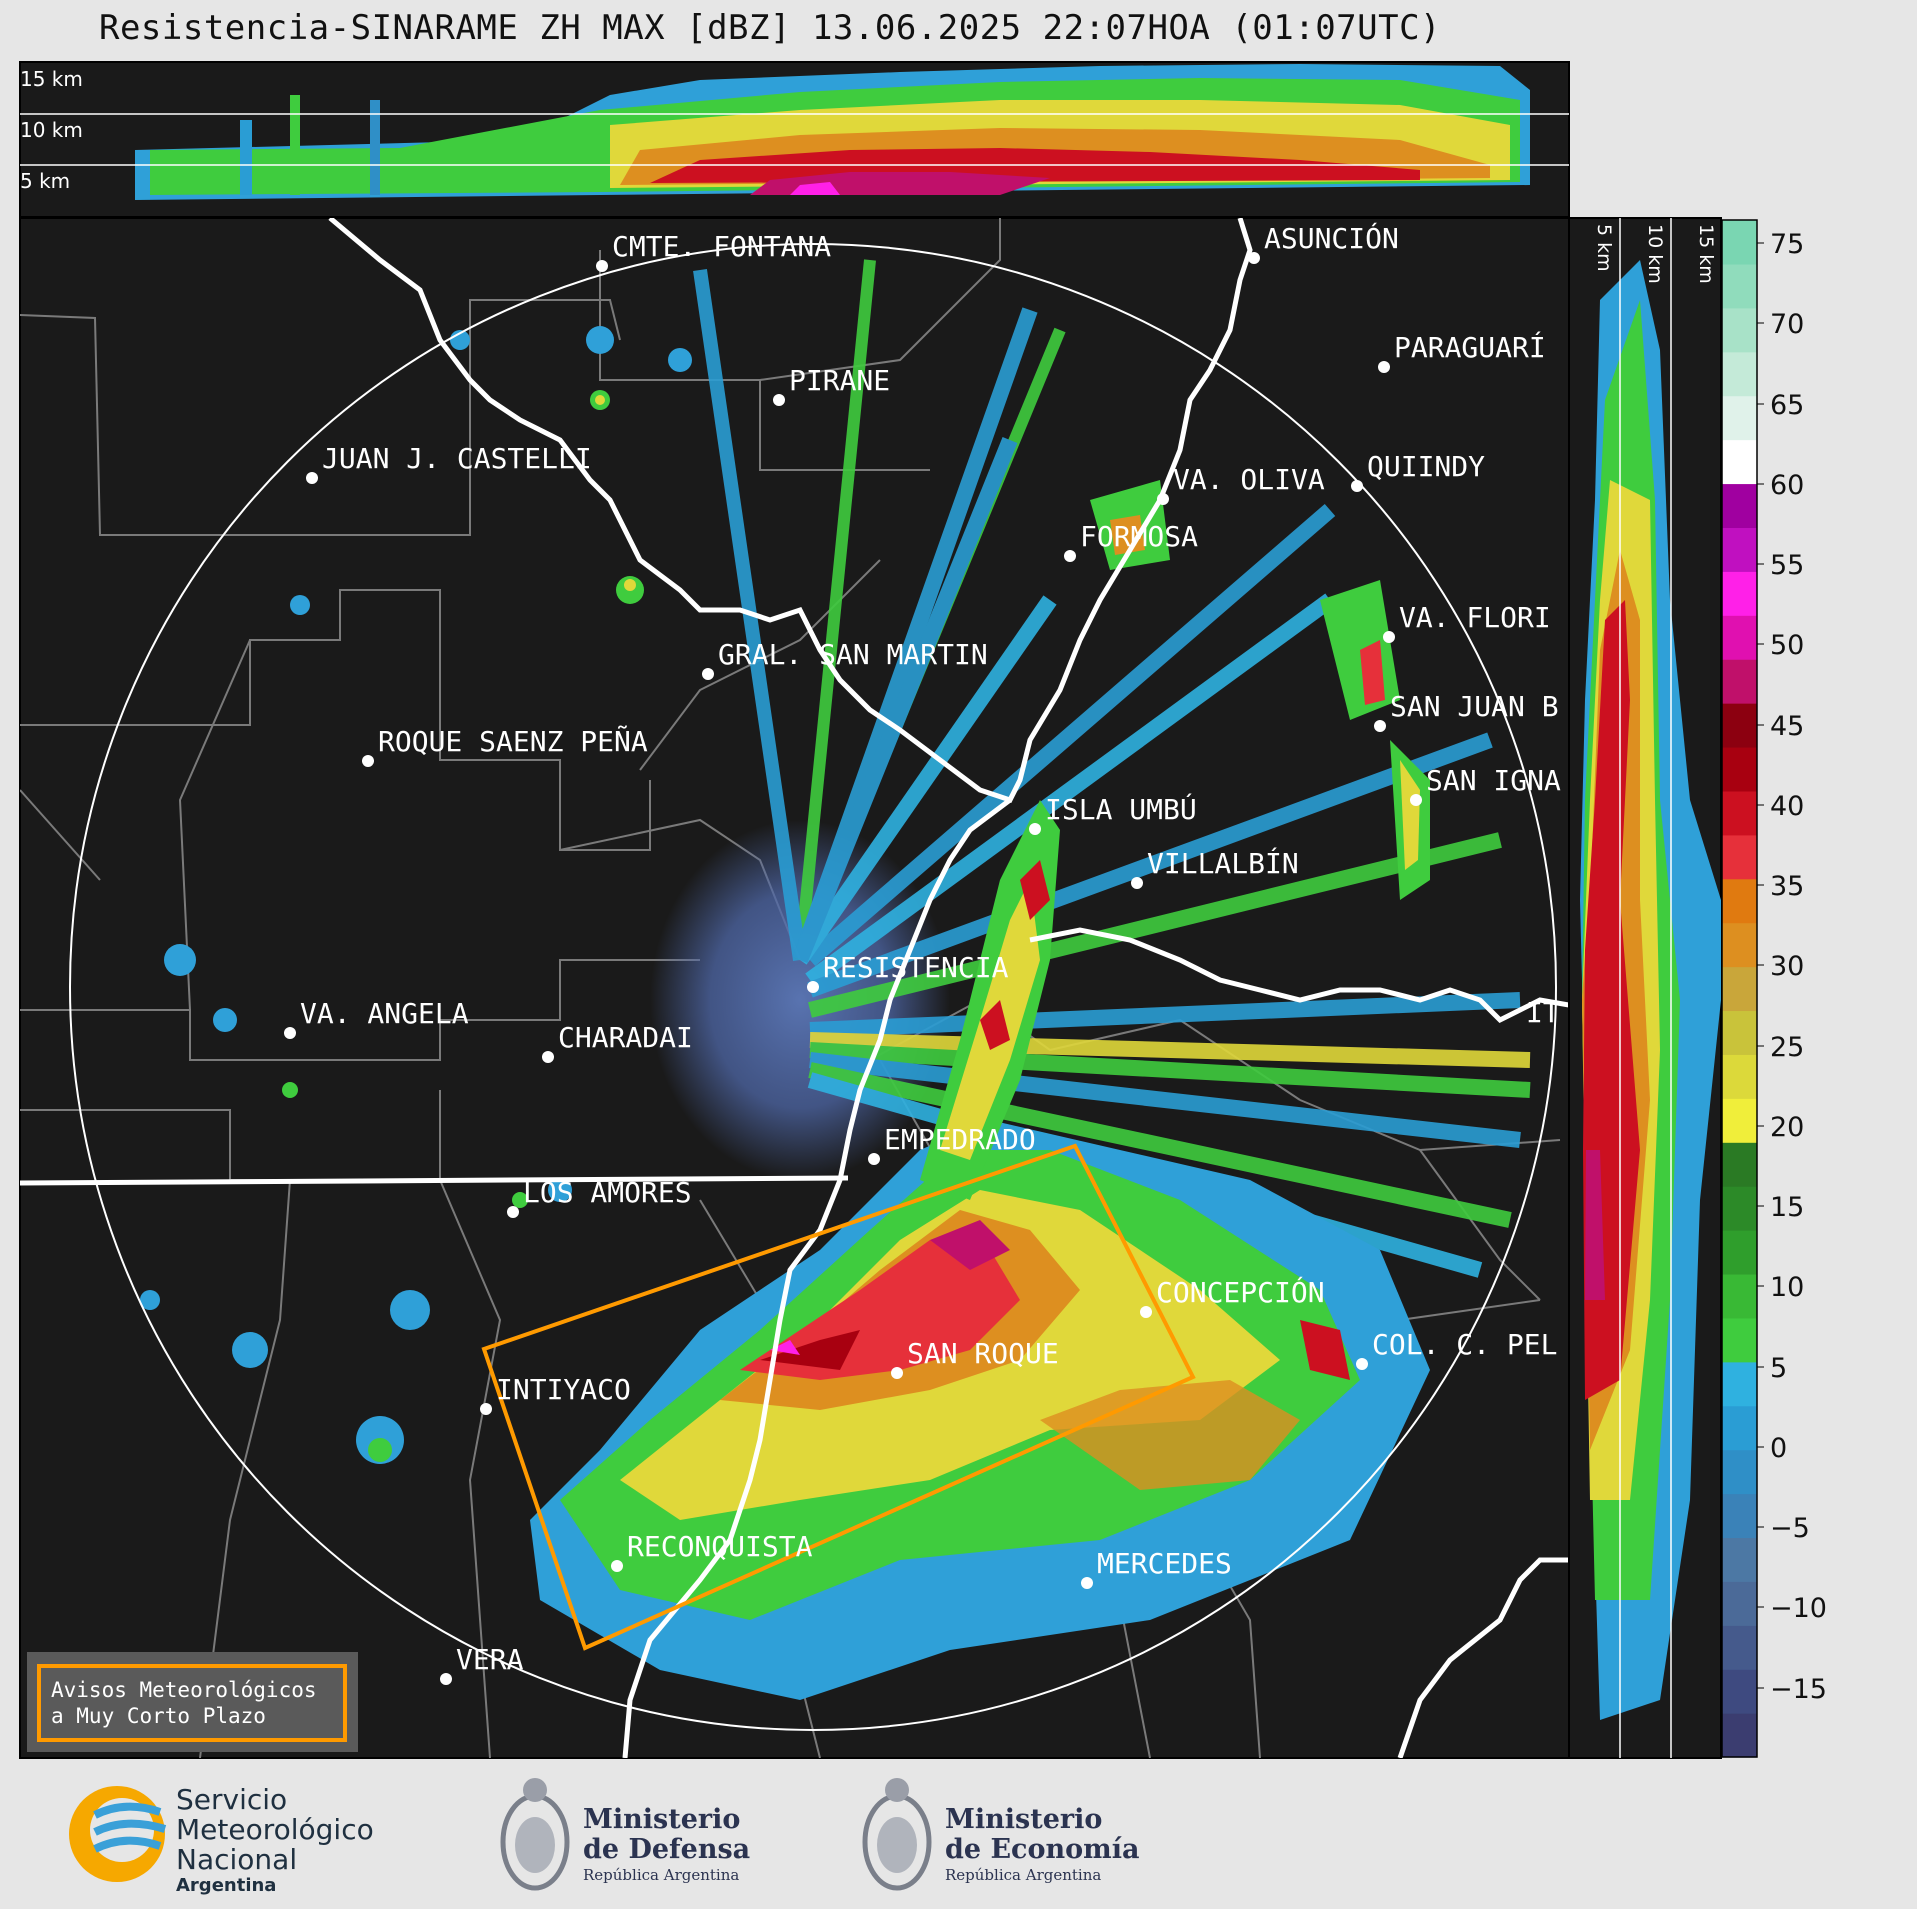 The width and height of the screenshot is (1917, 1909). Describe the element at coordinates (1223, 863) in the screenshot. I see `city-villalbin: VILLALBÍN` at that location.